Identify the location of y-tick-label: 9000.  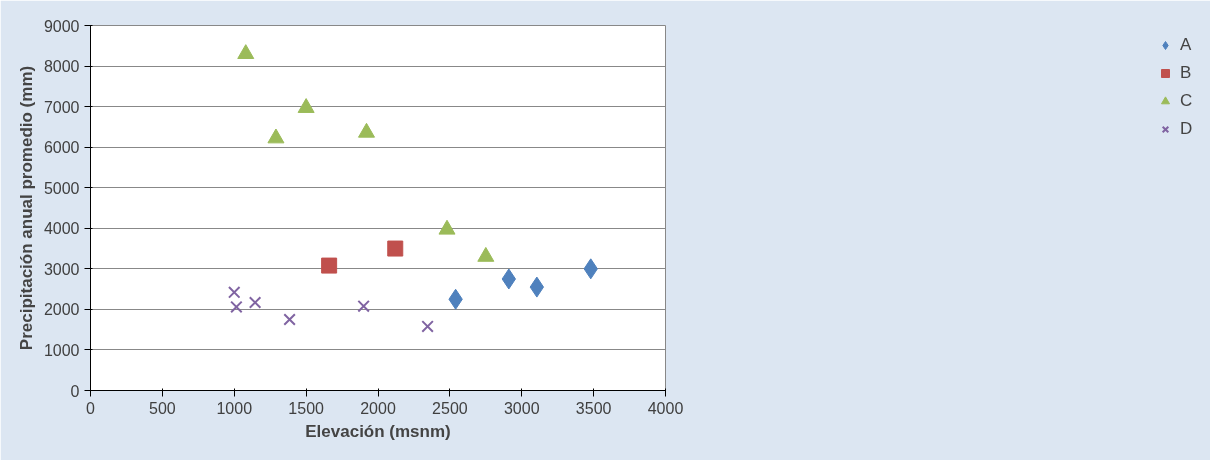
(61, 26).